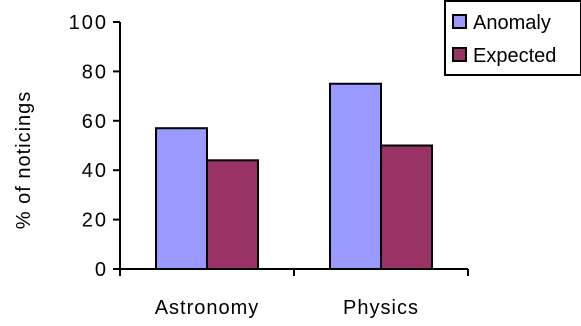  I want to click on legend-box, so click(512, 38).